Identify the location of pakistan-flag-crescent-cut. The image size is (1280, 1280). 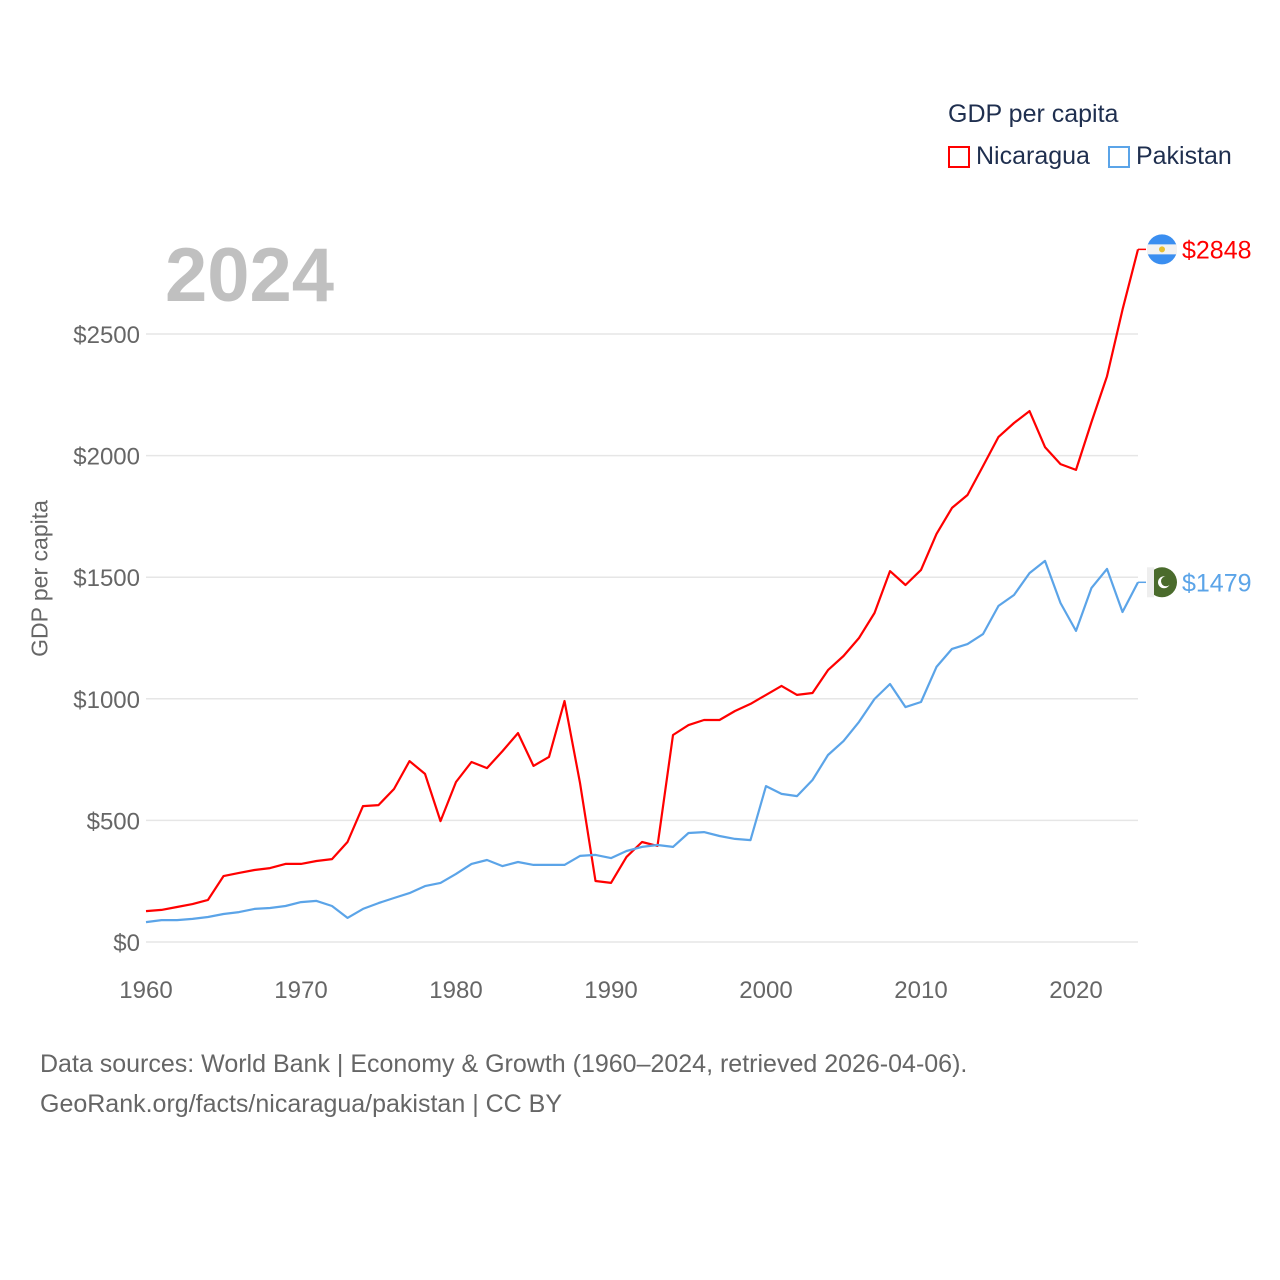
(1166, 581).